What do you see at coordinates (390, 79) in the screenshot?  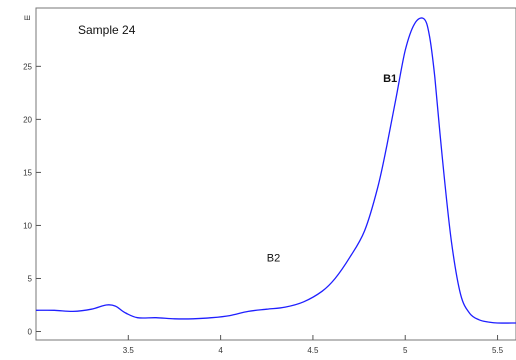 I see `annotation-b1: B1` at bounding box center [390, 79].